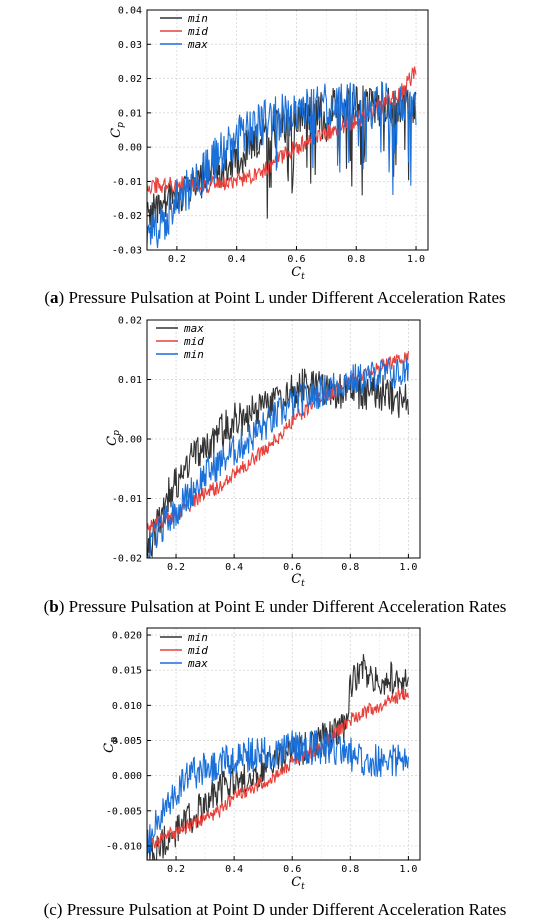 This screenshot has width=550, height=924. What do you see at coordinates (127, 251) in the screenshot?
I see `y-tick-label-0: -0.03` at bounding box center [127, 251].